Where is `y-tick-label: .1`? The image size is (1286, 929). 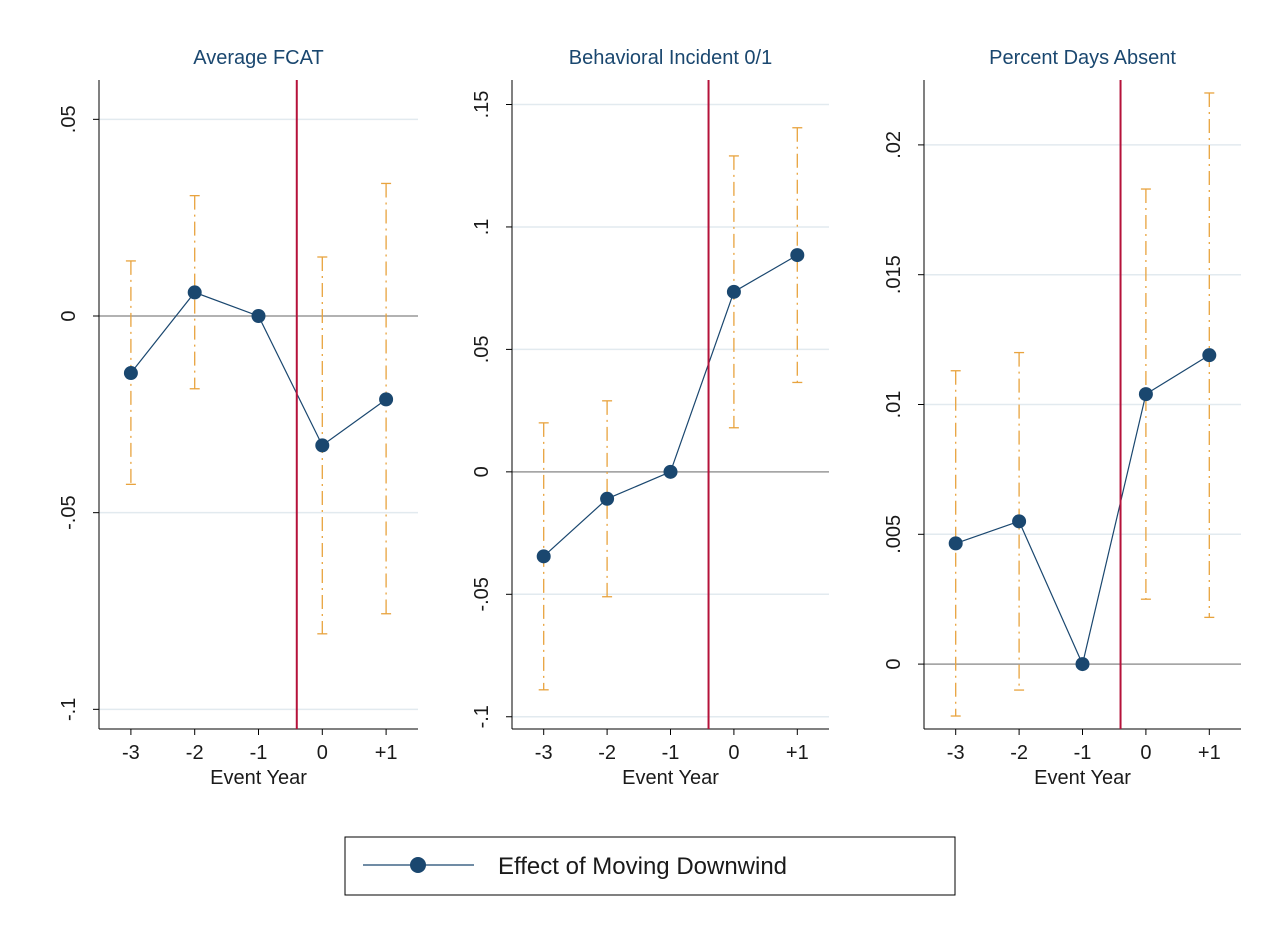
y-tick-label: .1 is located at coordinates (482, 227).